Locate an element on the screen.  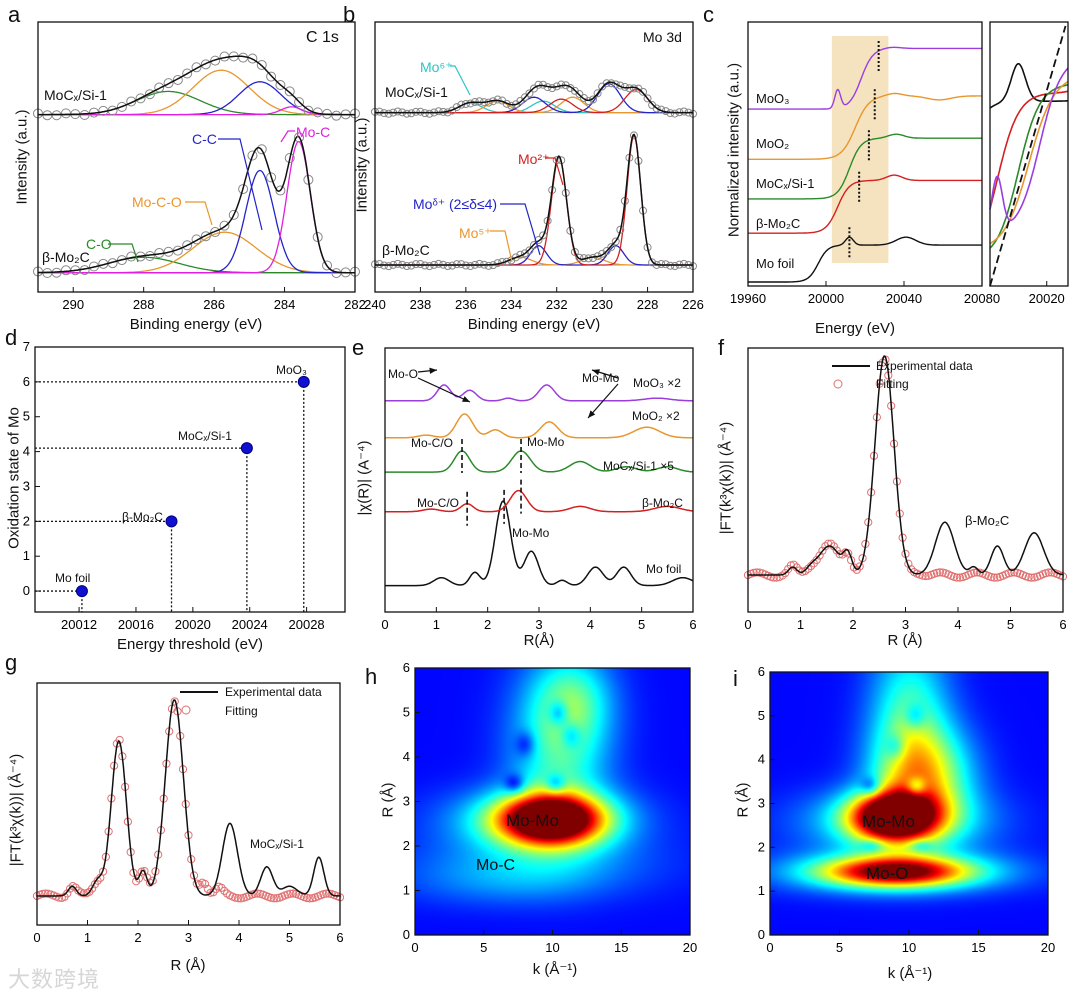
c-inset-xtick-label: 20020 is located at coordinates (1047, 298).